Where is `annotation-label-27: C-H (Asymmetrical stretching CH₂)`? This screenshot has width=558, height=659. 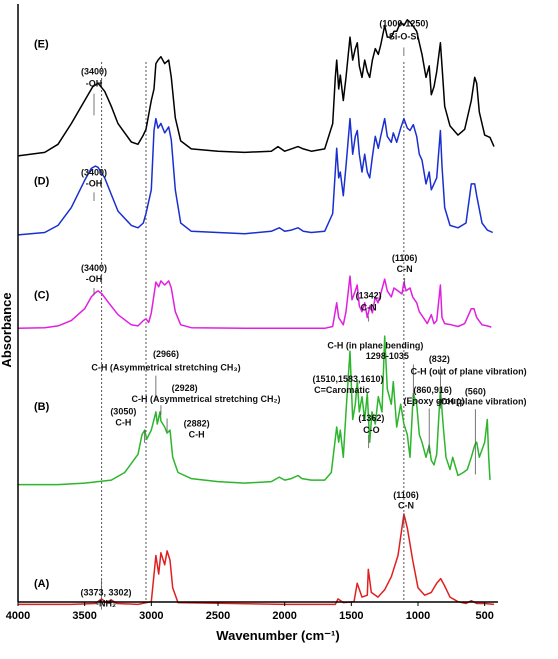
annotation-label-27: C-H (Asymmetrical stretching CH₂) is located at coordinates (205, 399).